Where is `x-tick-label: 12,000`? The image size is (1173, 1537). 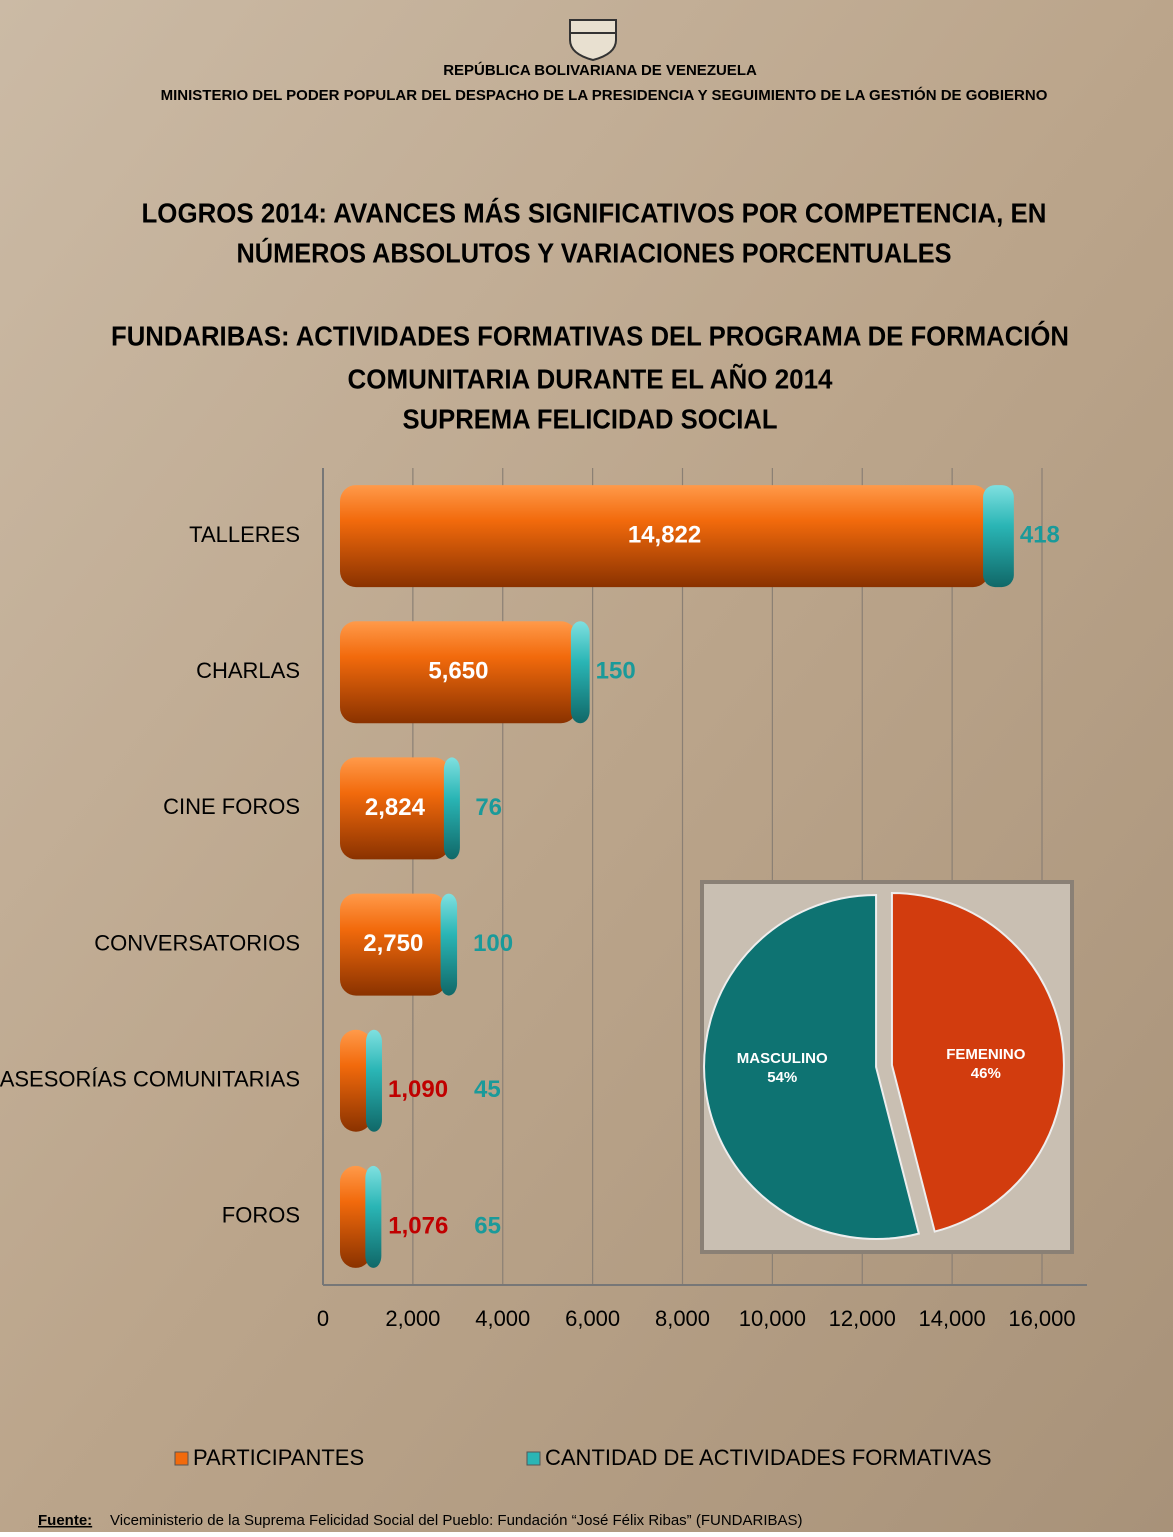 x-tick-label: 12,000 is located at coordinates (862, 1318).